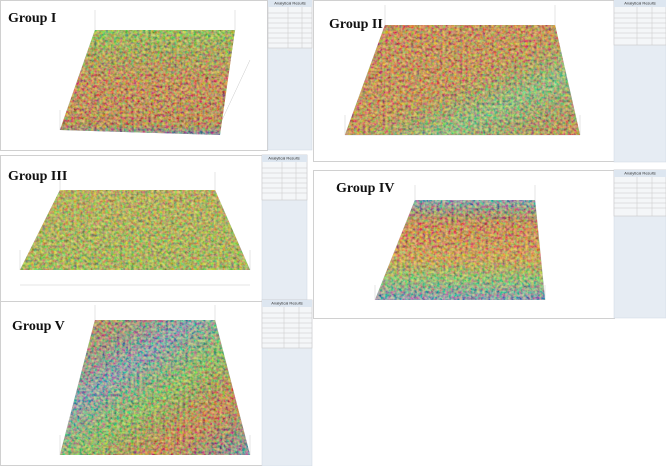 The width and height of the screenshot is (666, 466). I want to click on group-label: Group I, so click(32, 18).